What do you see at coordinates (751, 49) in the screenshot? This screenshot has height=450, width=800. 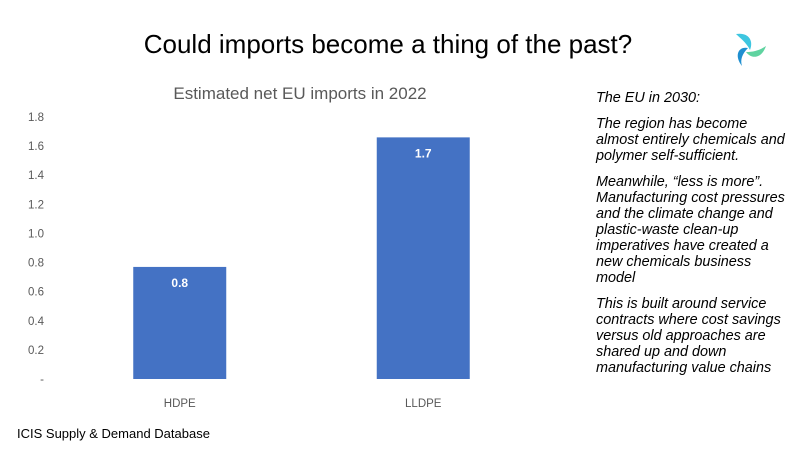 I see `icis-logo-icon` at bounding box center [751, 49].